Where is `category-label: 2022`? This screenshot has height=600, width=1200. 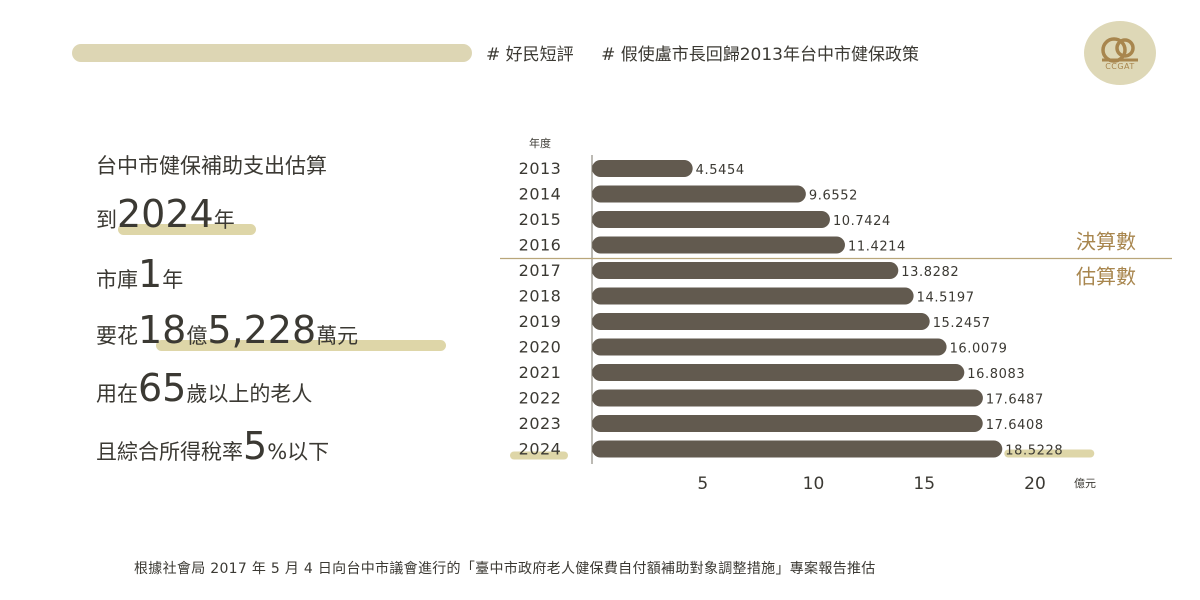
category-label: 2022 is located at coordinates (540, 398).